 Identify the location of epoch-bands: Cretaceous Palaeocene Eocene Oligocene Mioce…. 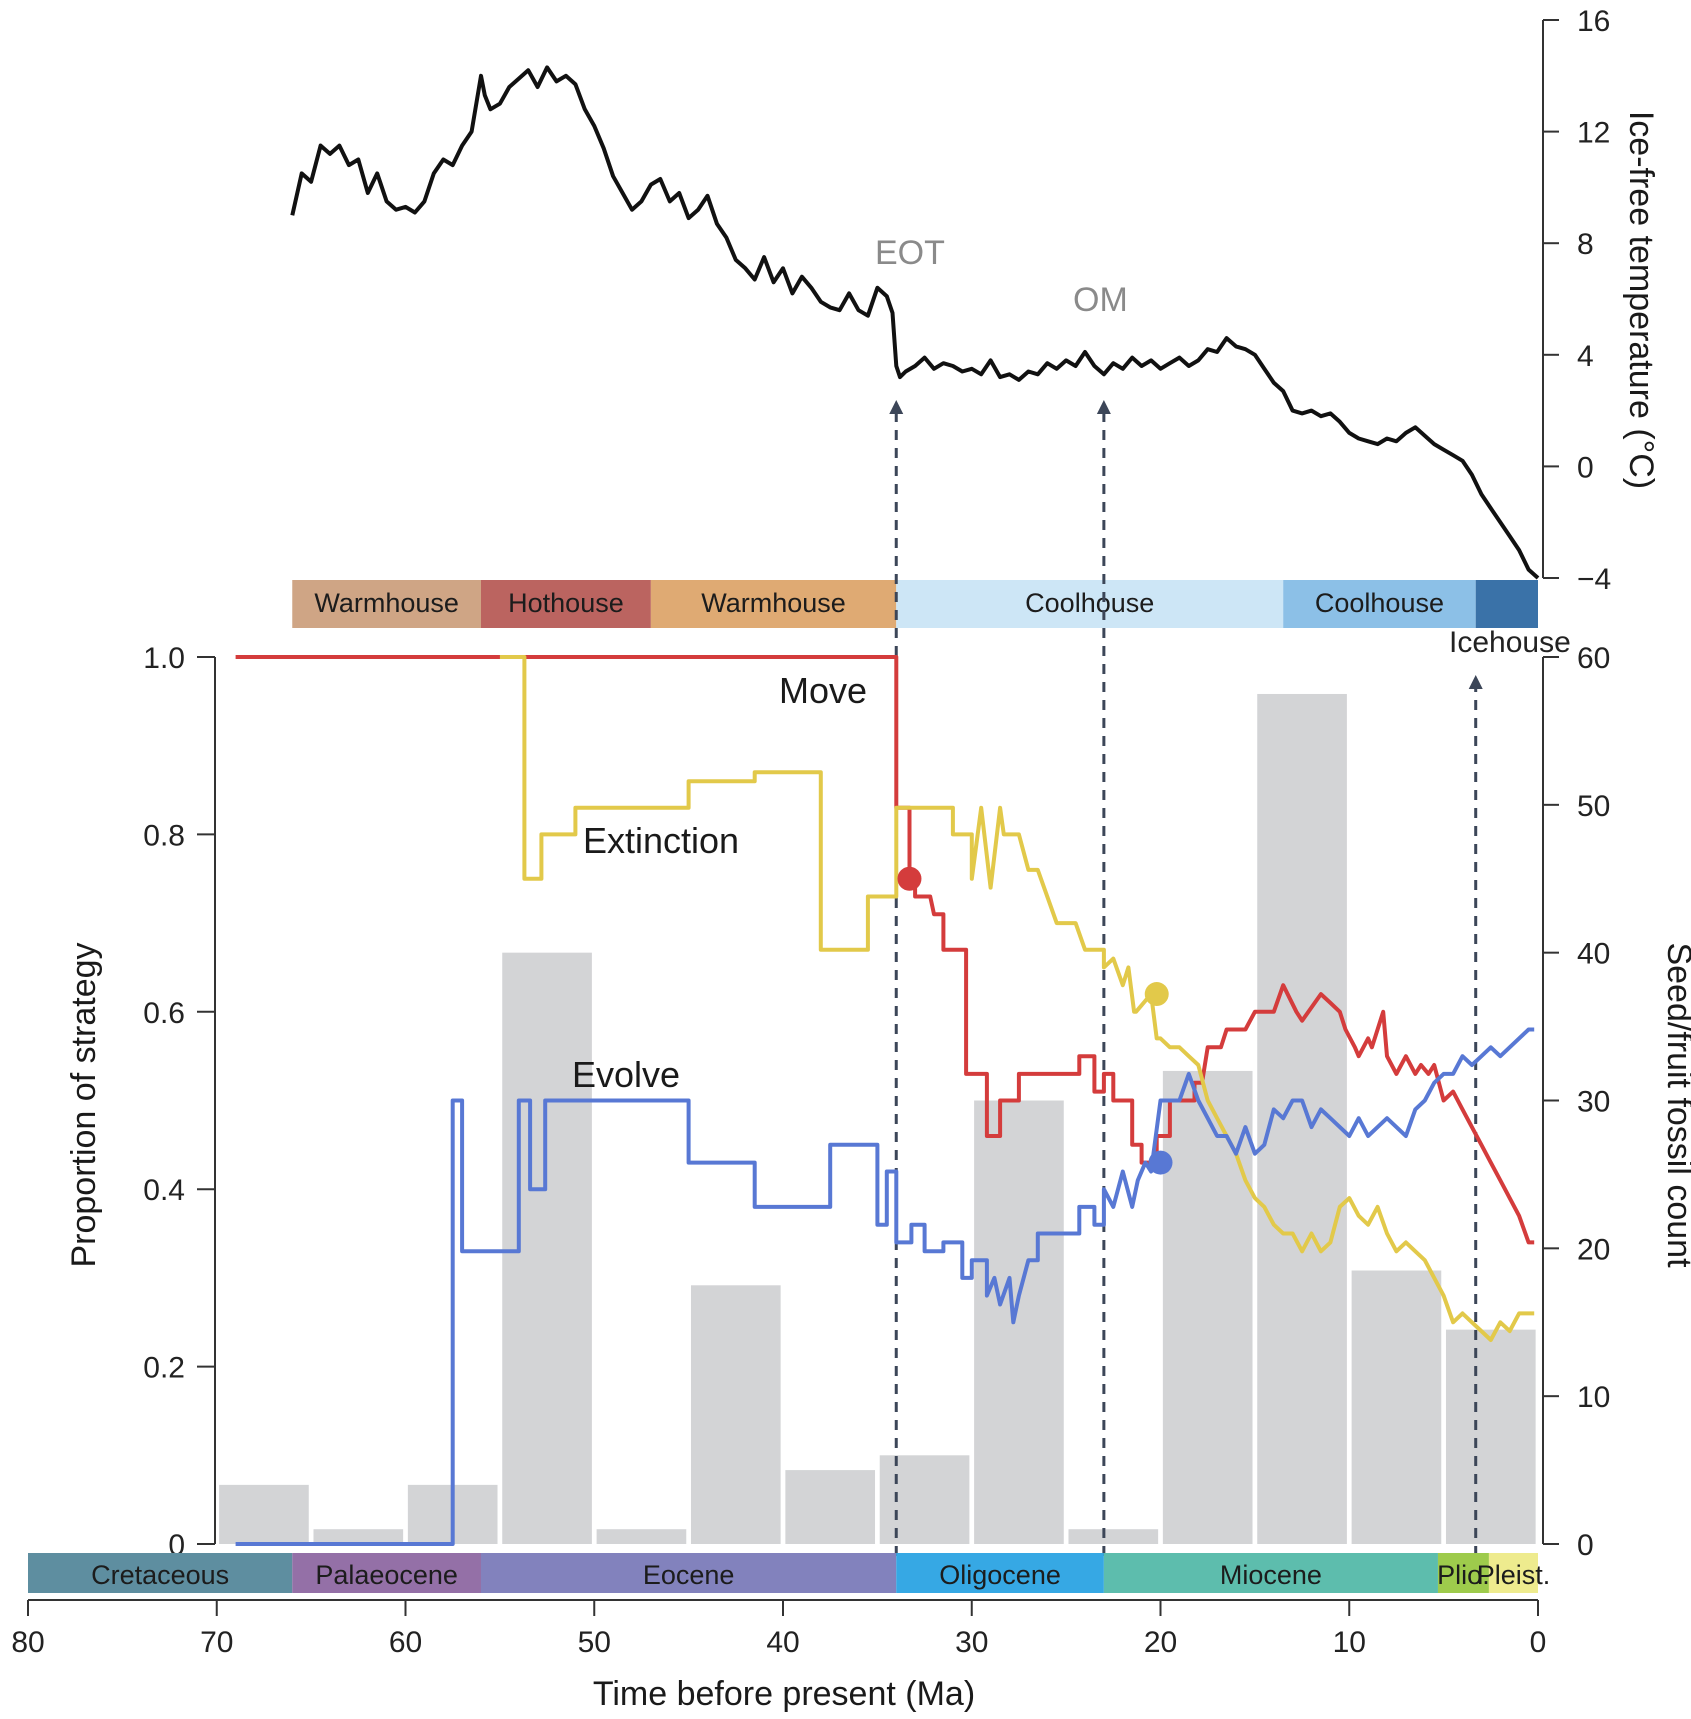
(789, 1573).